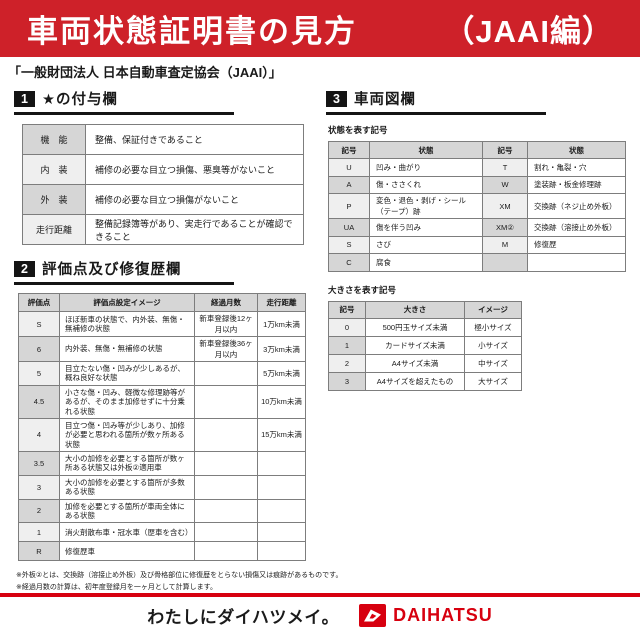 The height and width of the screenshot is (634, 640). Describe the element at coordinates (349, 167) in the screenshot. I see `symbol-cell: U` at that location.